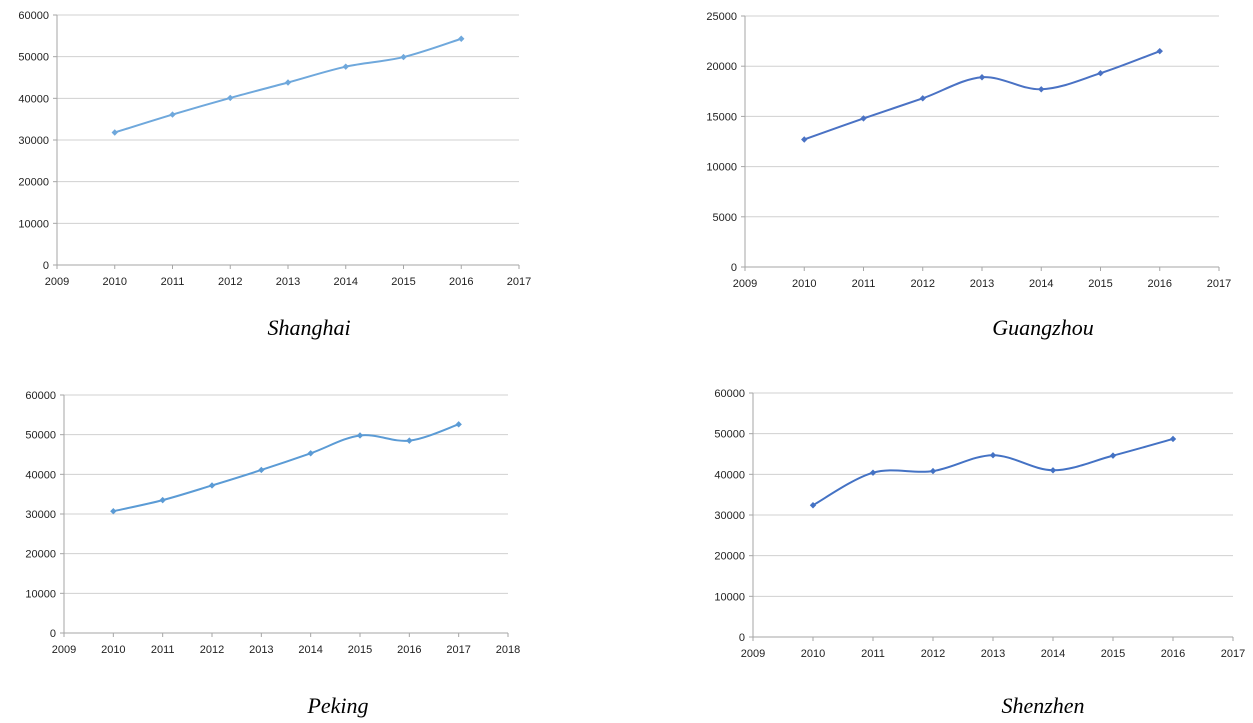 The image size is (1253, 723). I want to click on chart-caption: Shenzhen, so click(1042, 705).